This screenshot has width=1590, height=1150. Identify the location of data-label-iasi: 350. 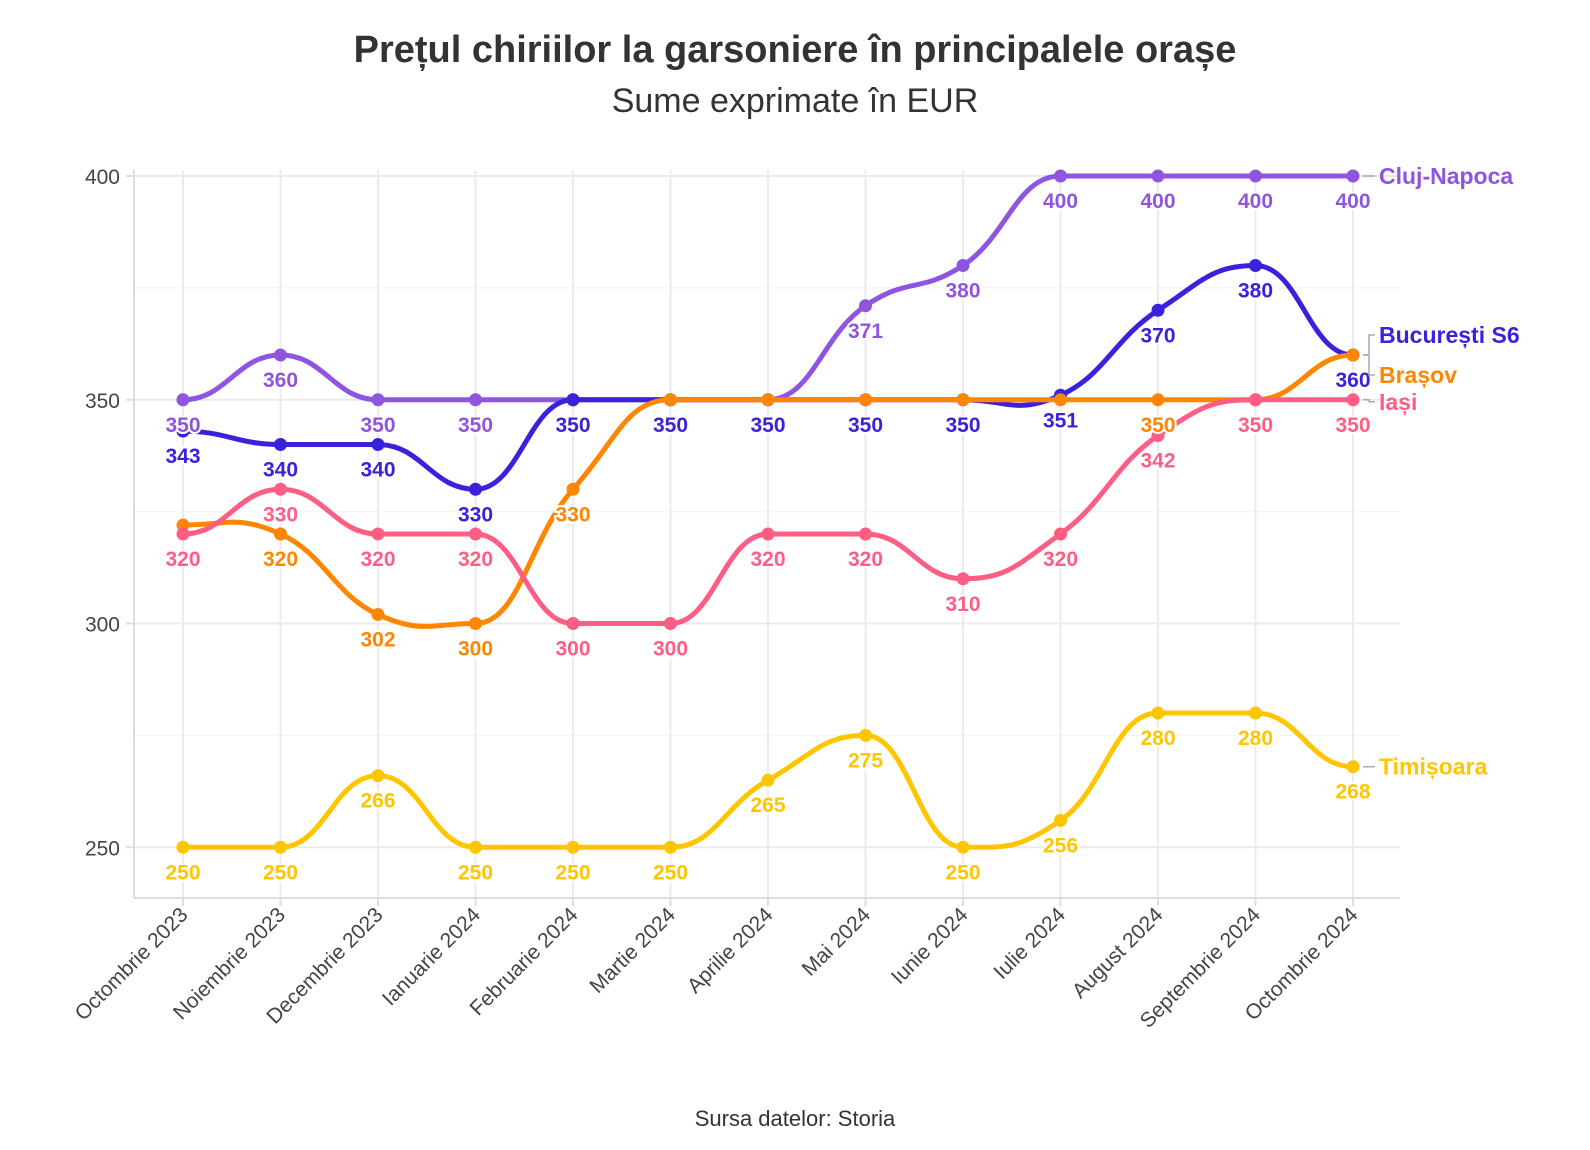
(1255, 425).